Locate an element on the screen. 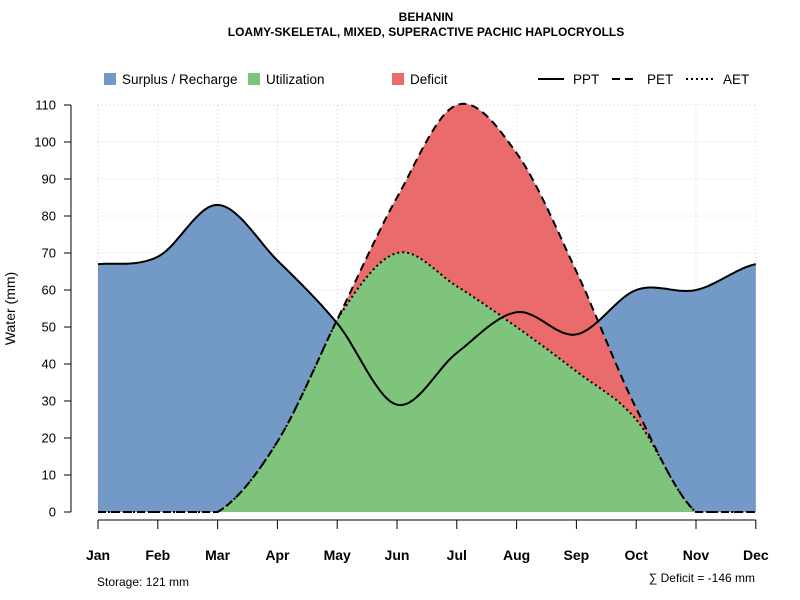 The image size is (800, 600). legend-swatch-deficit is located at coordinates (398, 79).